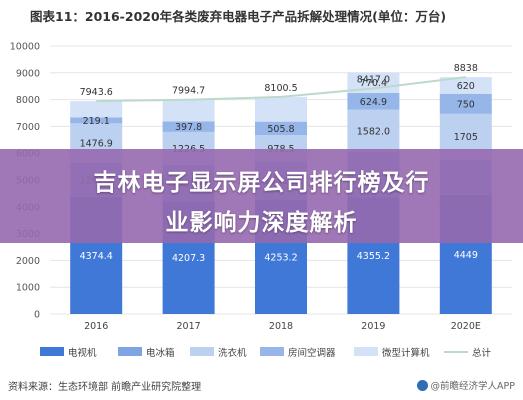  Describe the element at coordinates (96, 256) in the screenshot. I see `data-label: 4374.4` at that location.